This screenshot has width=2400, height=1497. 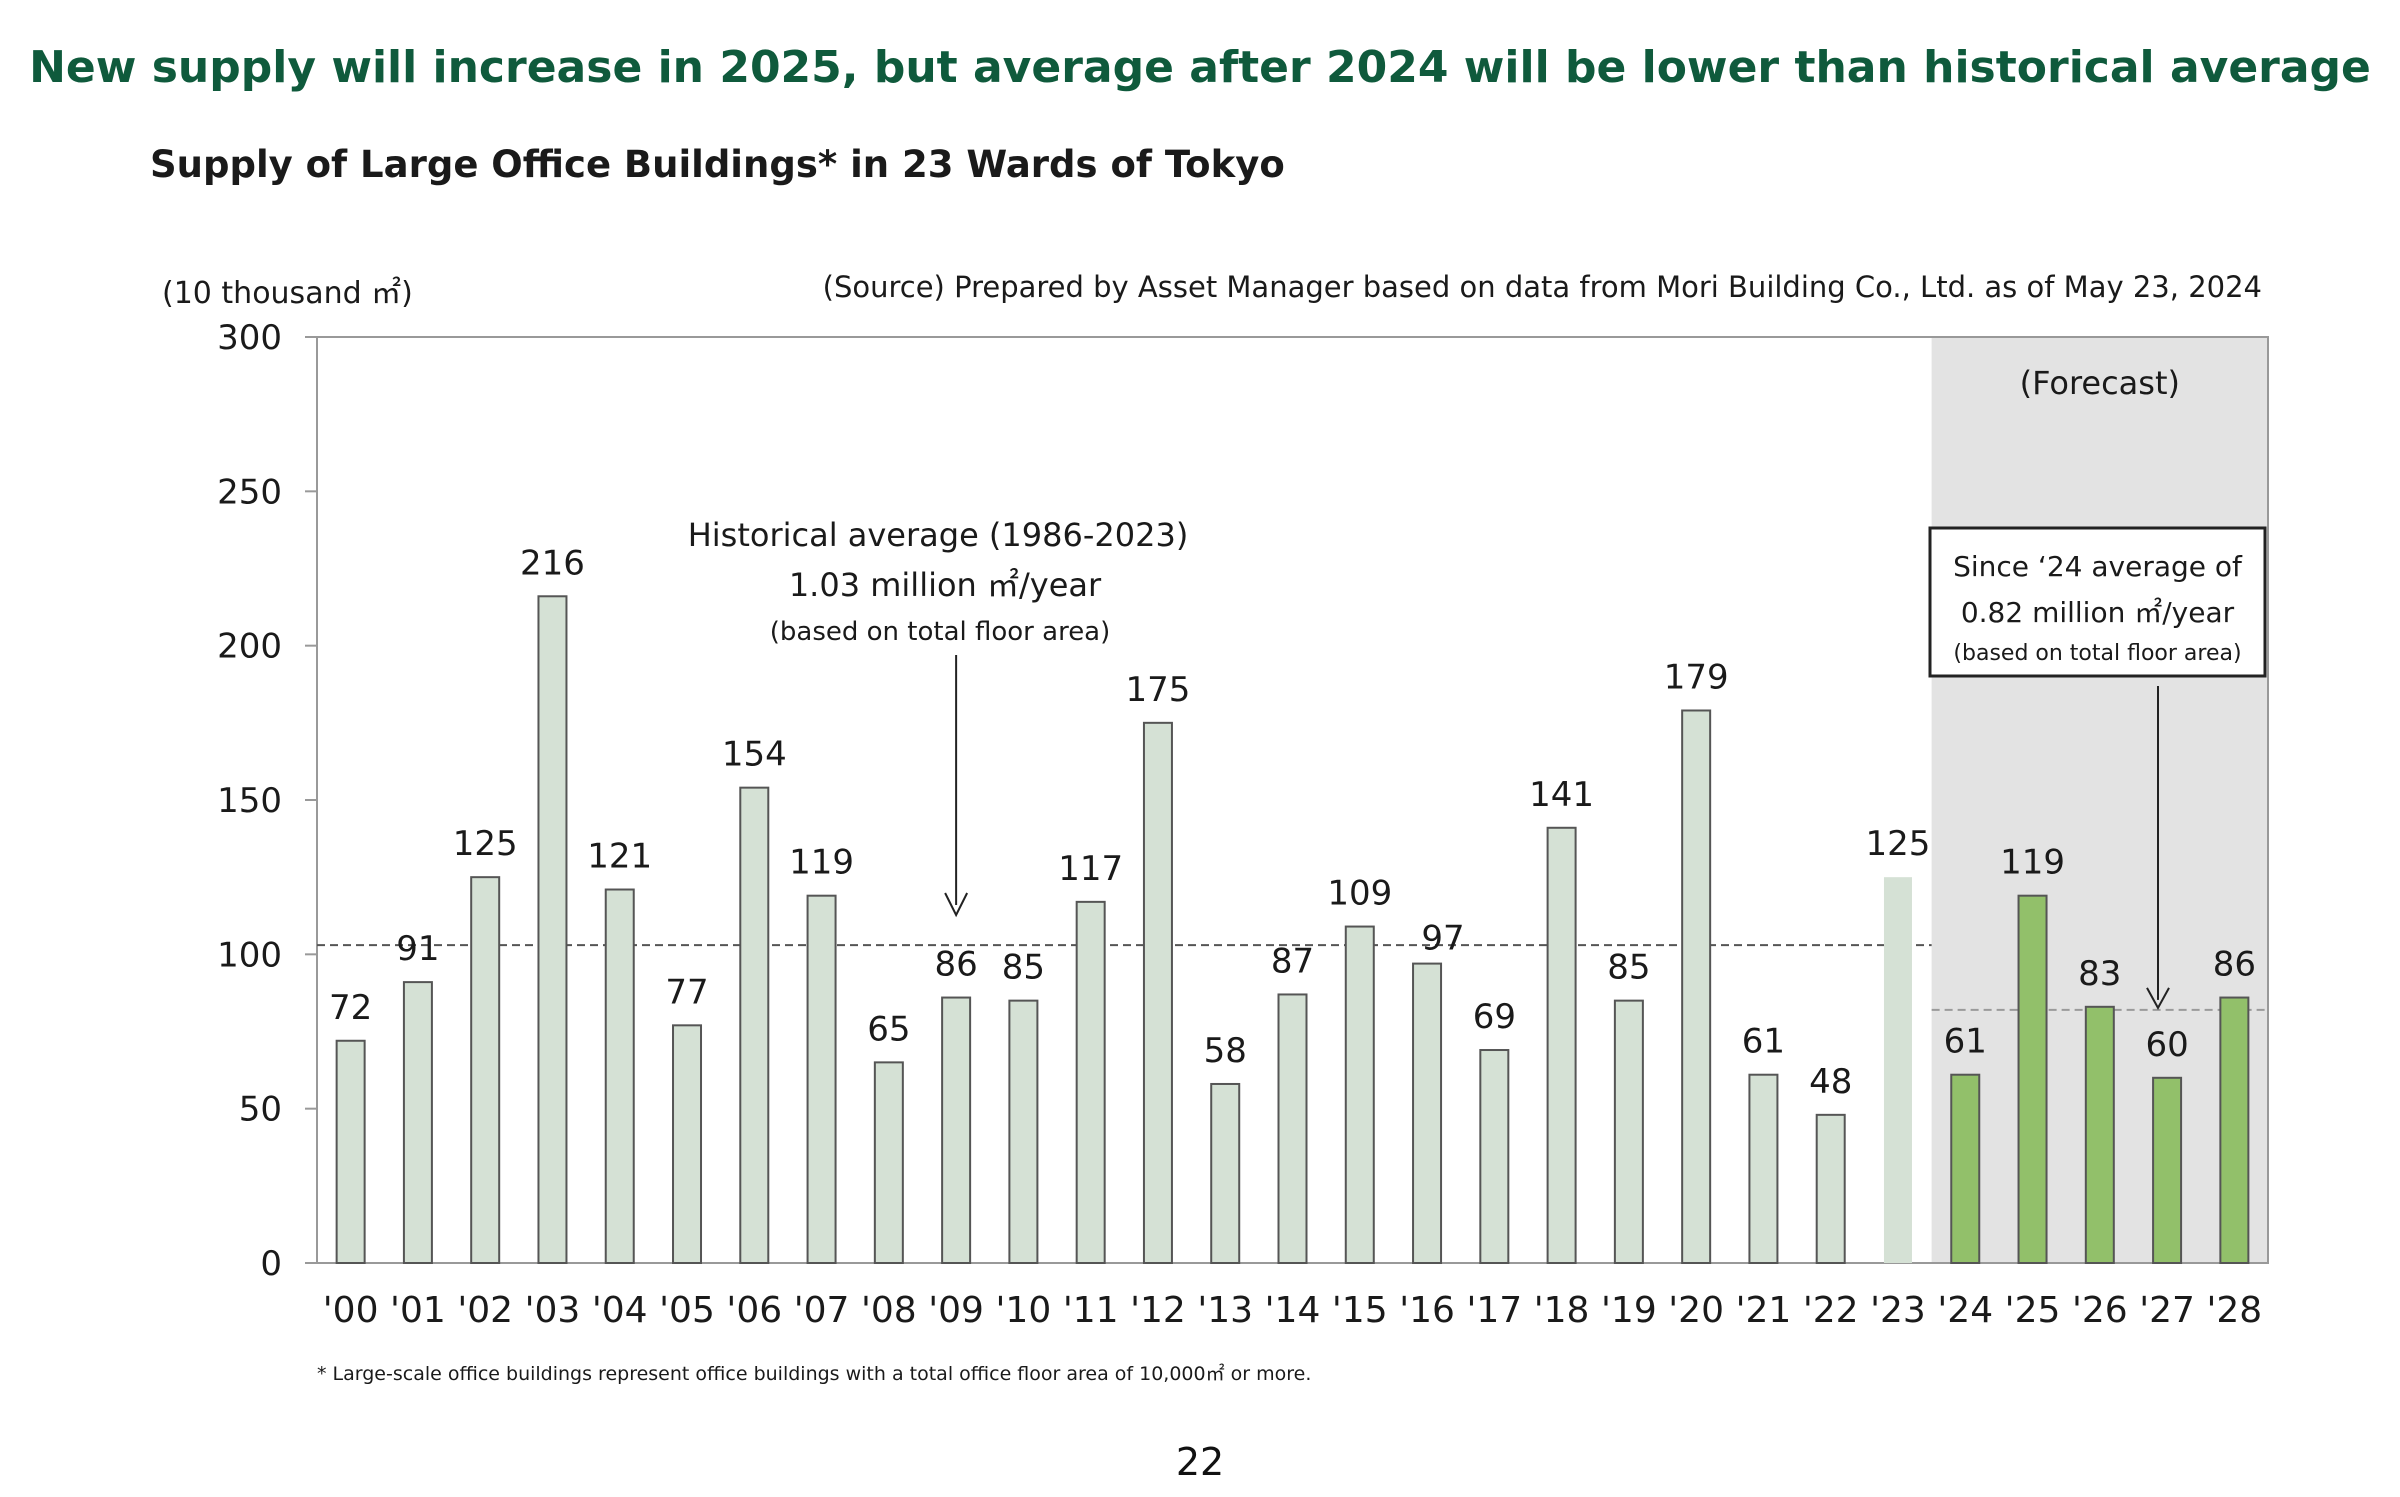 What do you see at coordinates (249, 647) in the screenshot?
I see `y-tick-label: 200` at bounding box center [249, 647].